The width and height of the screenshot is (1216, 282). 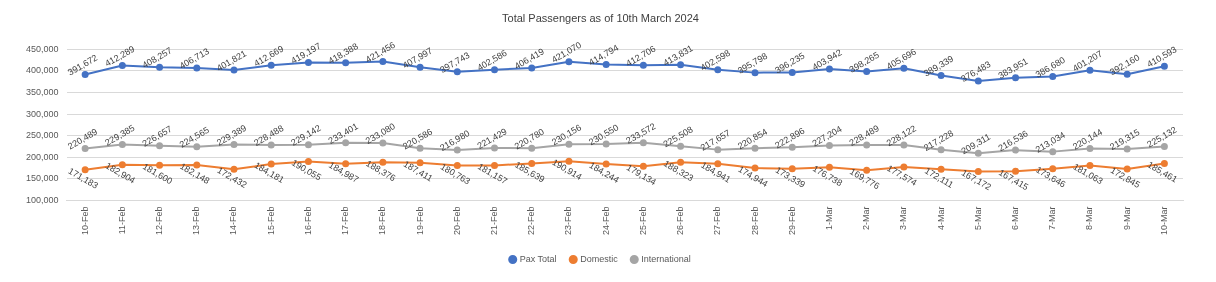 I want to click on x-tick-label: 28-Feb, so click(x=754, y=221).